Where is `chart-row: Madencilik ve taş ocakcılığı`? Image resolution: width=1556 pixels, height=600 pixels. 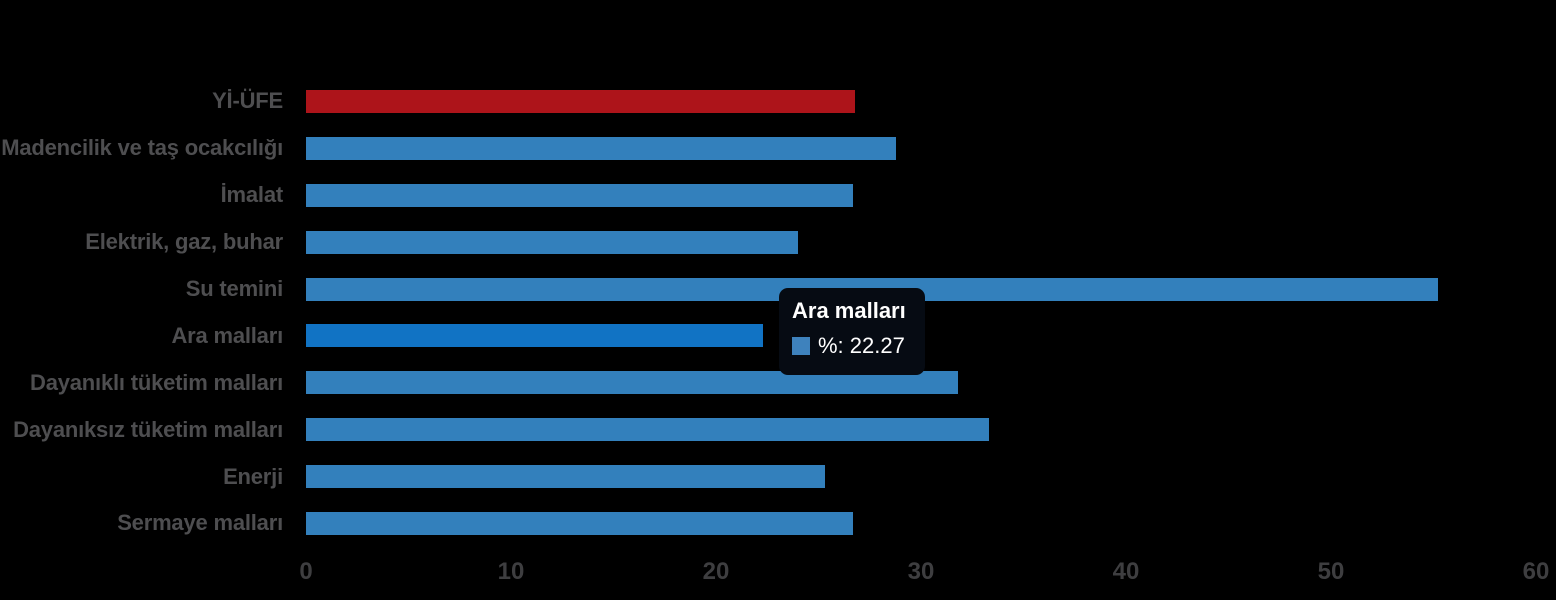 chart-row: Madencilik ve taş ocakcılığı is located at coordinates (778, 148).